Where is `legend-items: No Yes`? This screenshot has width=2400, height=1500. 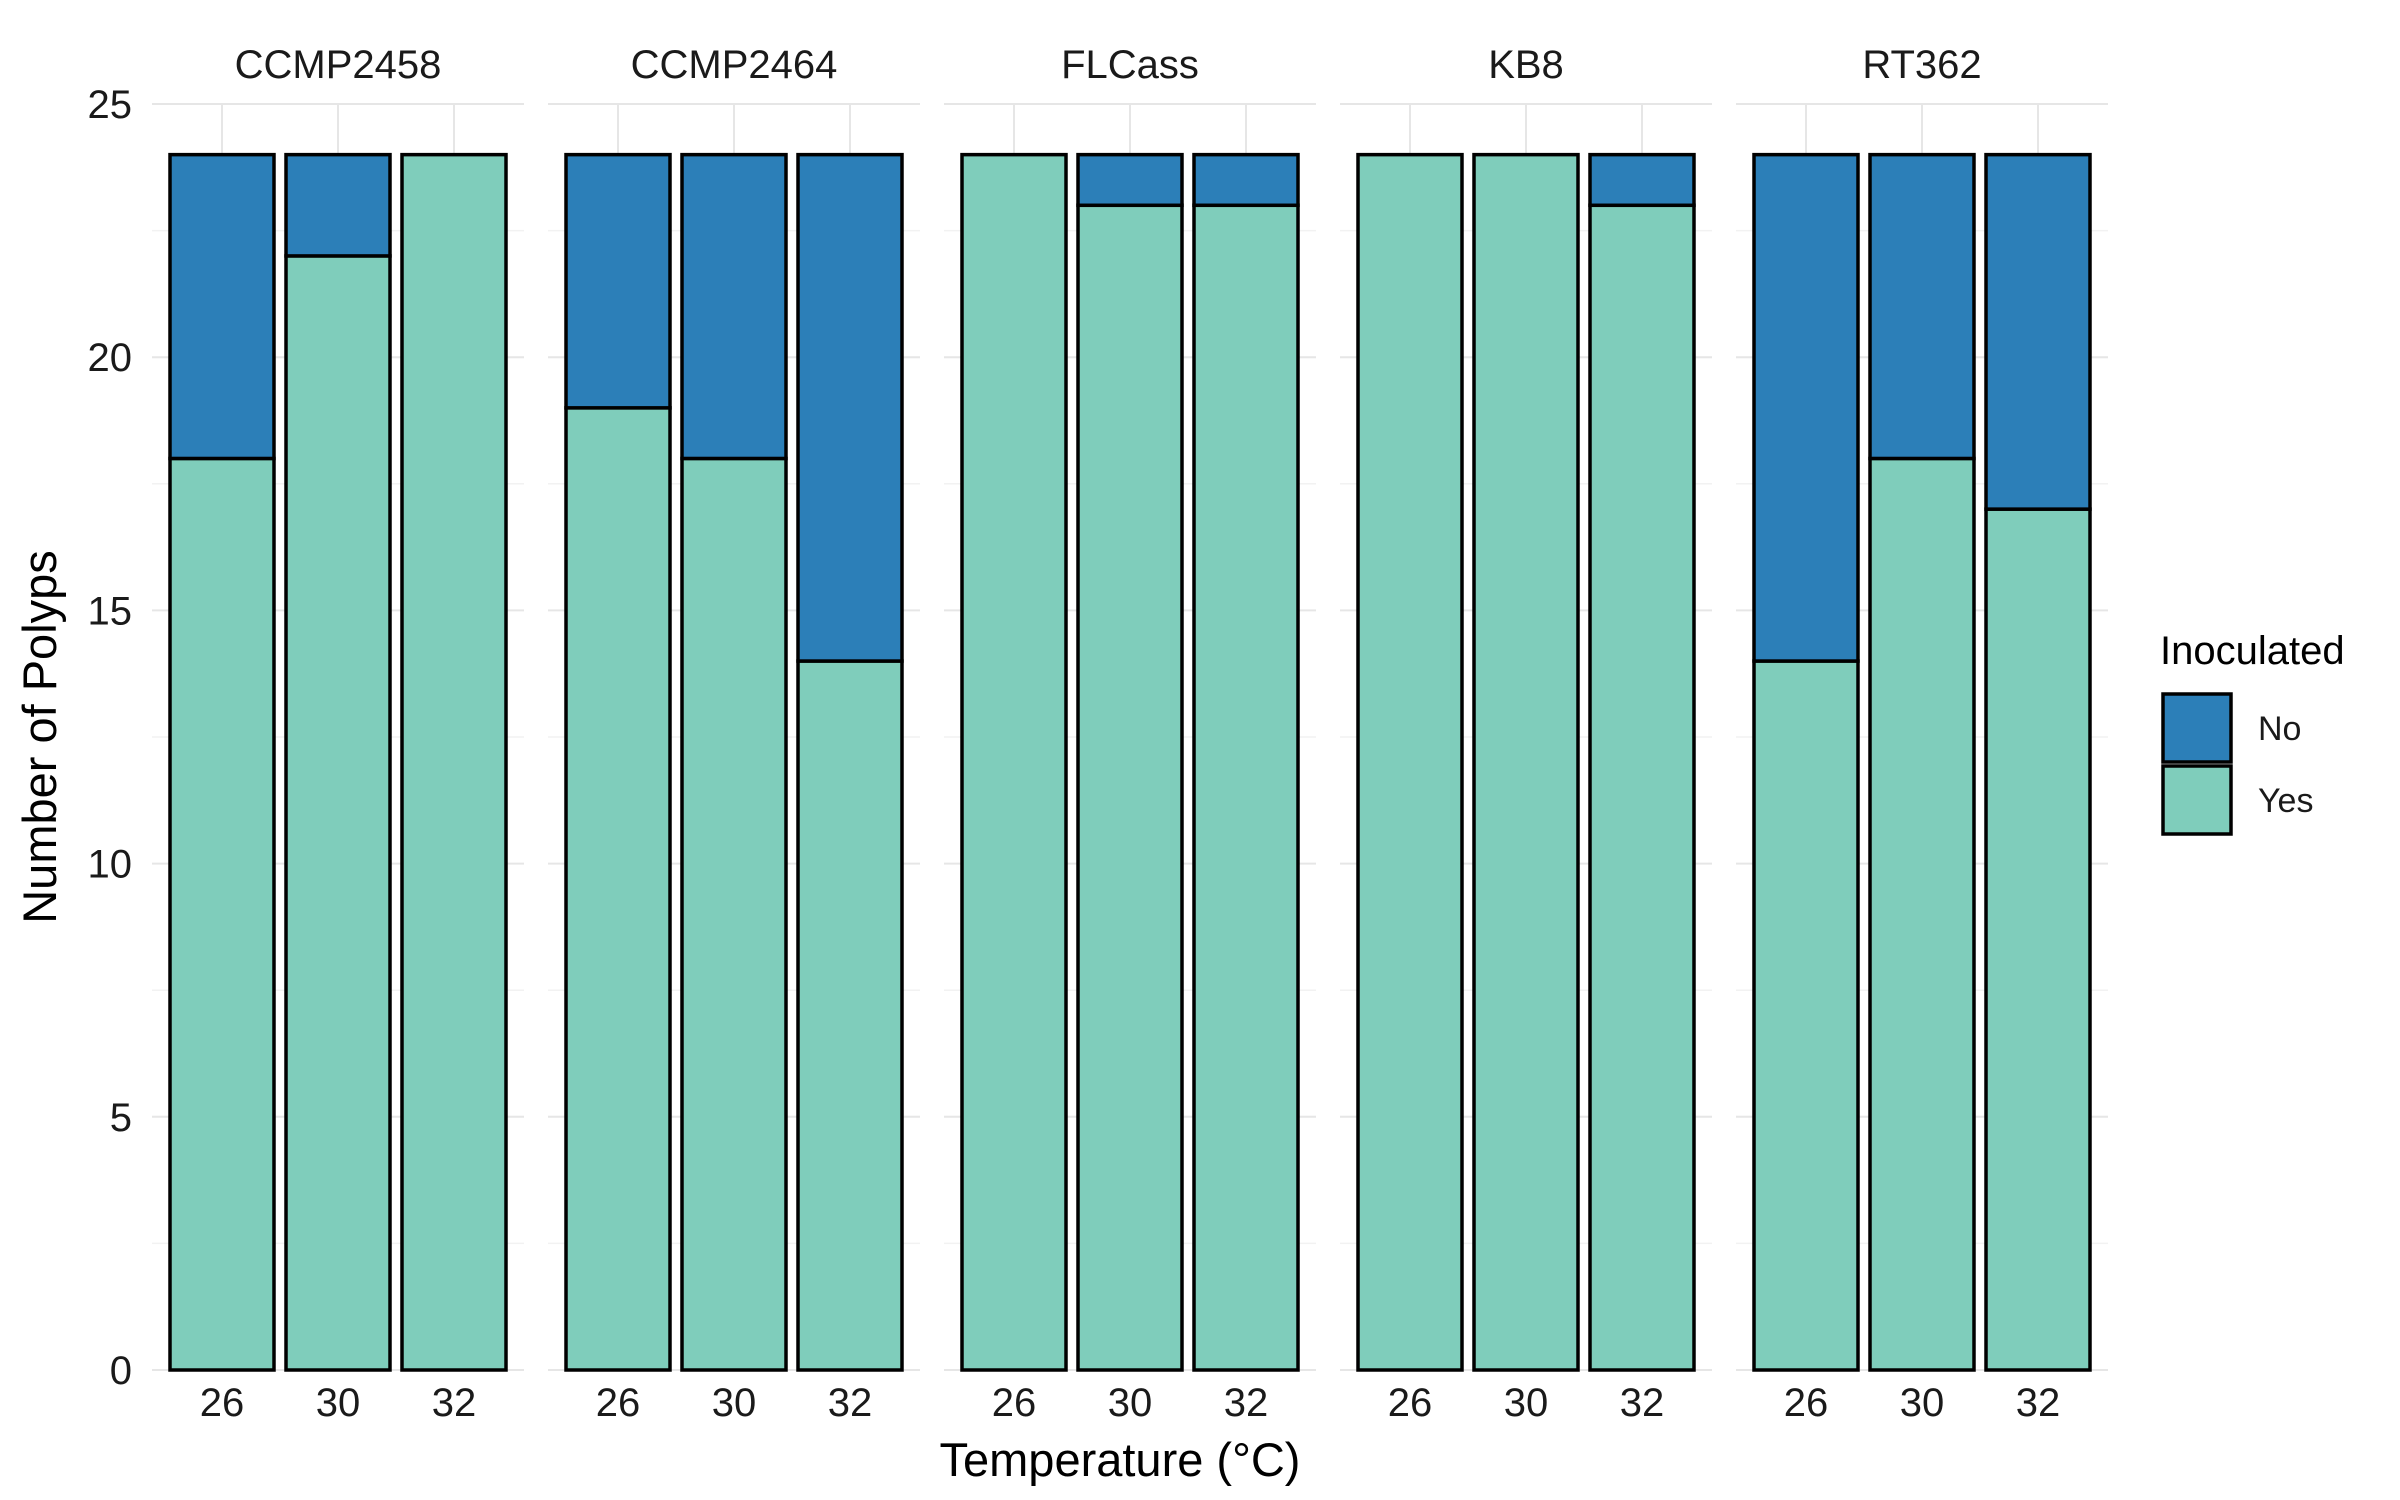 legend-items: No Yes is located at coordinates (2237, 764).